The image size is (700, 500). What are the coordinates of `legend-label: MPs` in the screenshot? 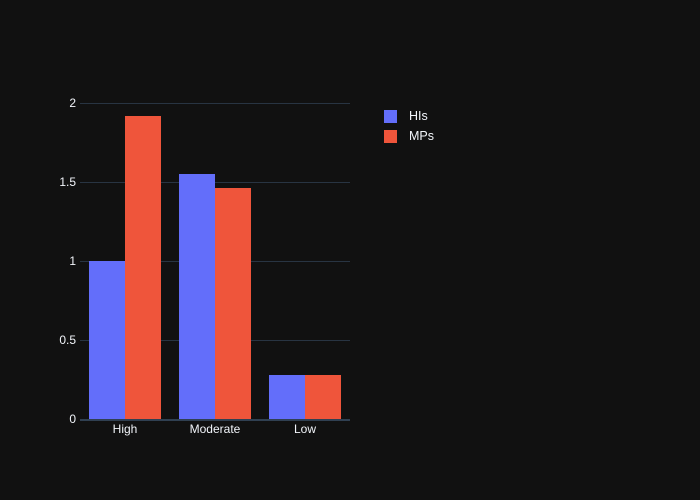 It's located at (421, 136).